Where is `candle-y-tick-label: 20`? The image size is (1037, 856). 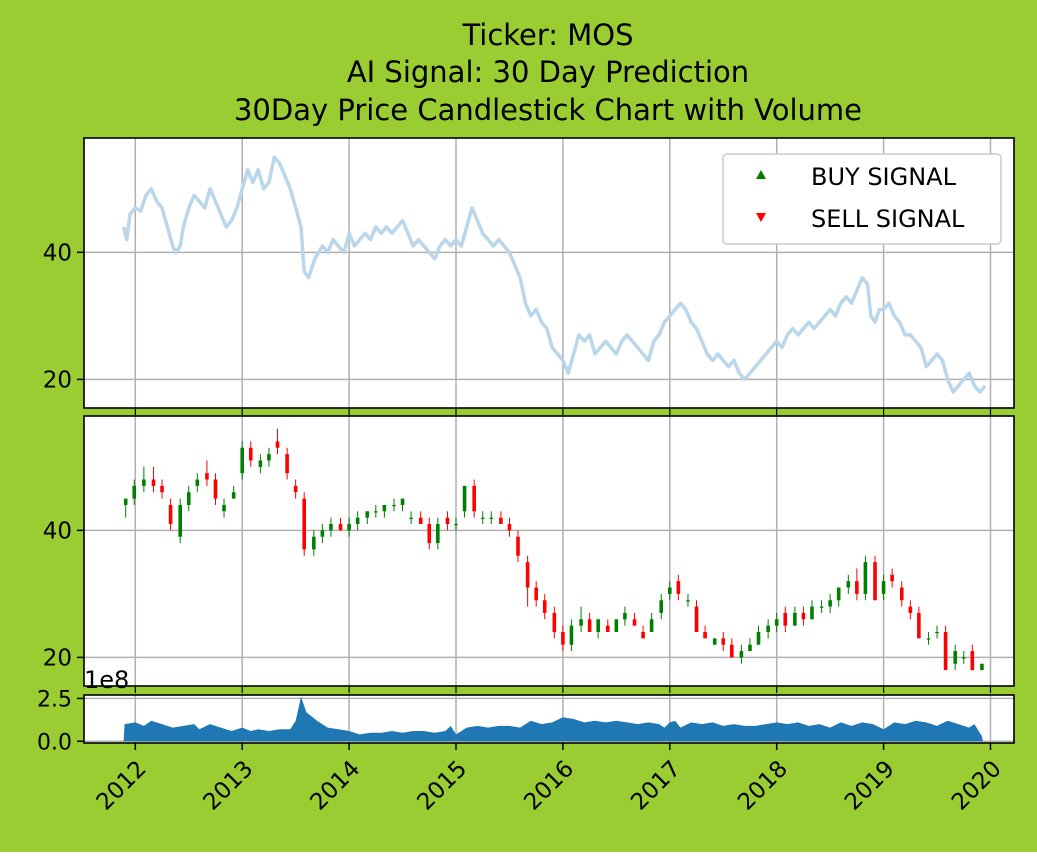
candle-y-tick-label: 20 is located at coordinates (57, 658).